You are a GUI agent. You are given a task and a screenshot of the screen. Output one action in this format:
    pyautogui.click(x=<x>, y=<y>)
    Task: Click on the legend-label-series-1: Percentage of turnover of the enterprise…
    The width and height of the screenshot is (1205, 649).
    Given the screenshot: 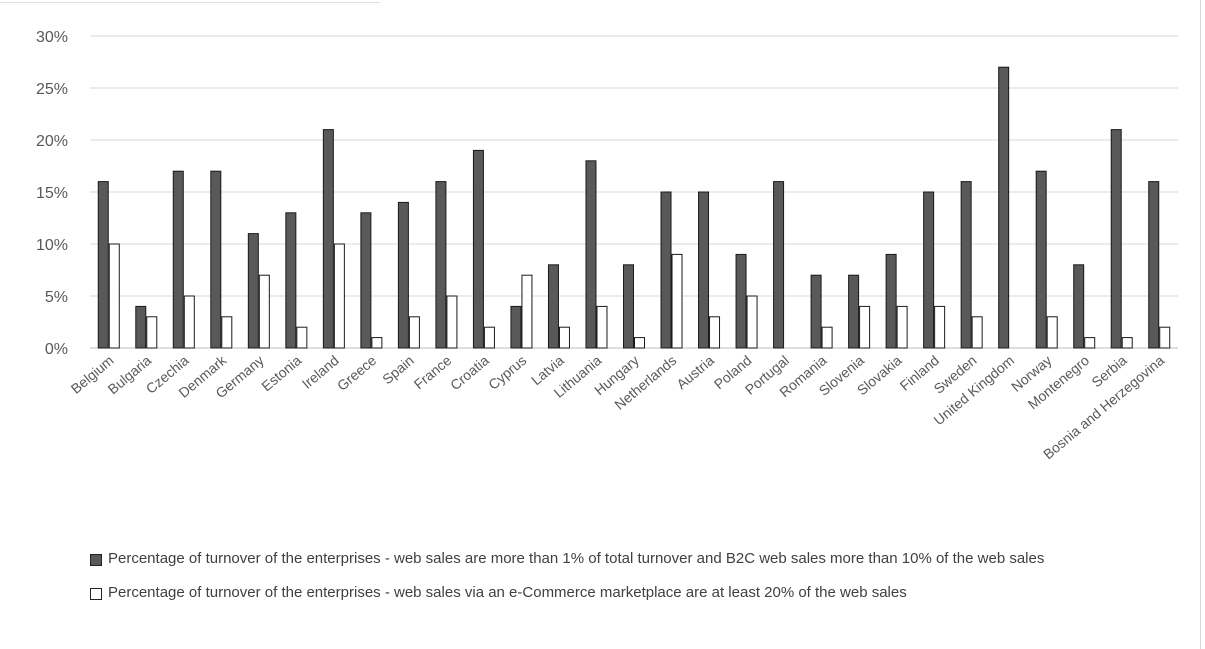 What is the action you would take?
    pyautogui.click(x=576, y=558)
    